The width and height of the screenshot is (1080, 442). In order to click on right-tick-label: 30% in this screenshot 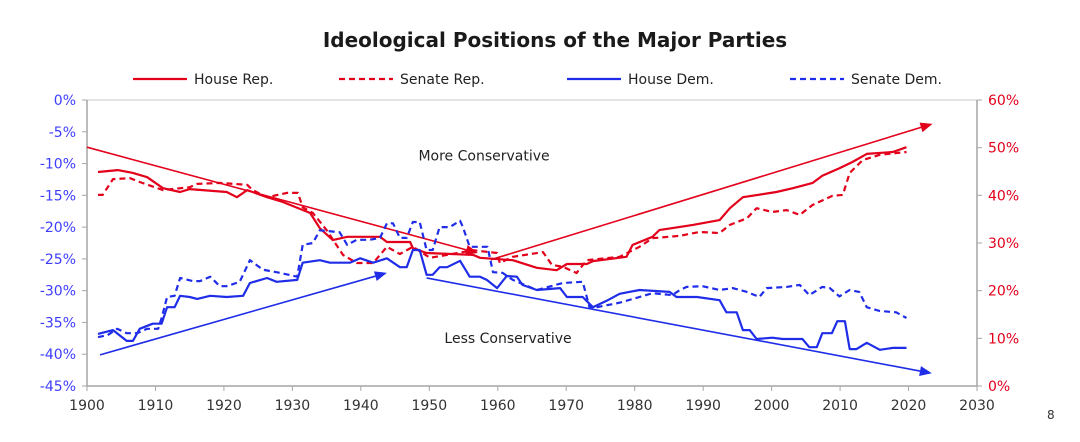, I will do `click(1003, 244)`.